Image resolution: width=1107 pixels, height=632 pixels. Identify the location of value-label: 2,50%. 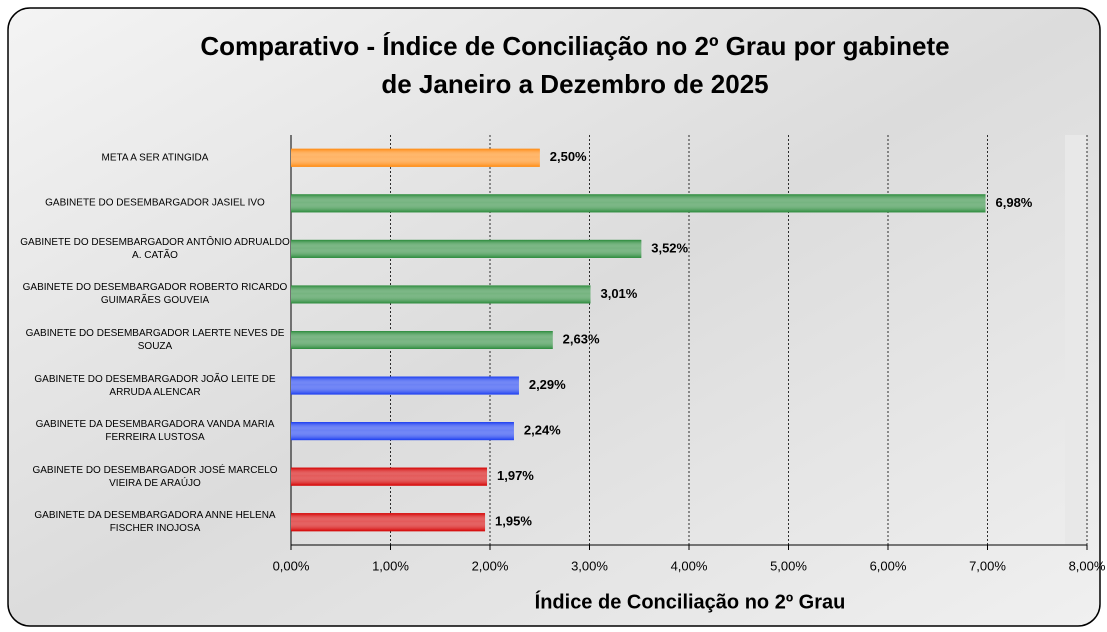
(568, 156).